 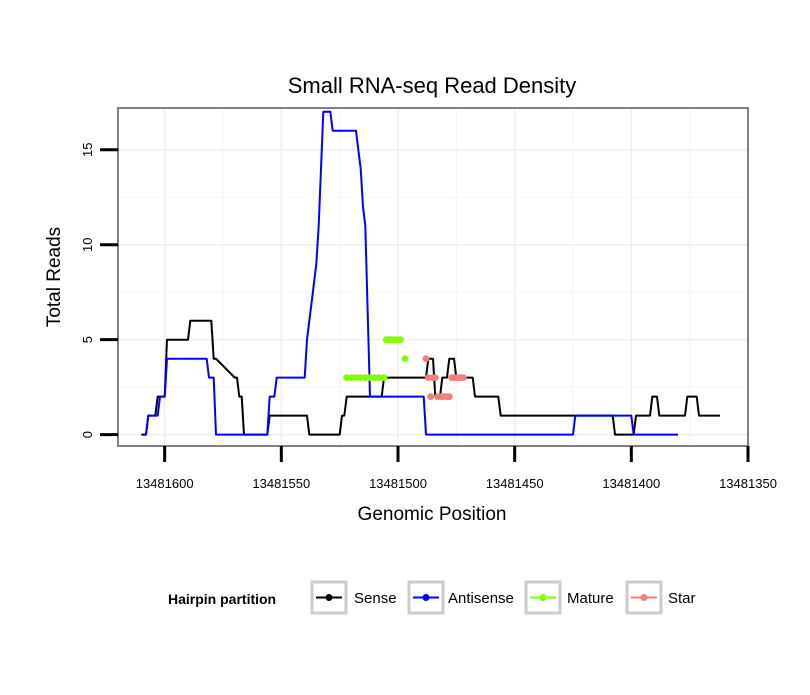 What do you see at coordinates (682, 598) in the screenshot?
I see `legend-label: Star` at bounding box center [682, 598].